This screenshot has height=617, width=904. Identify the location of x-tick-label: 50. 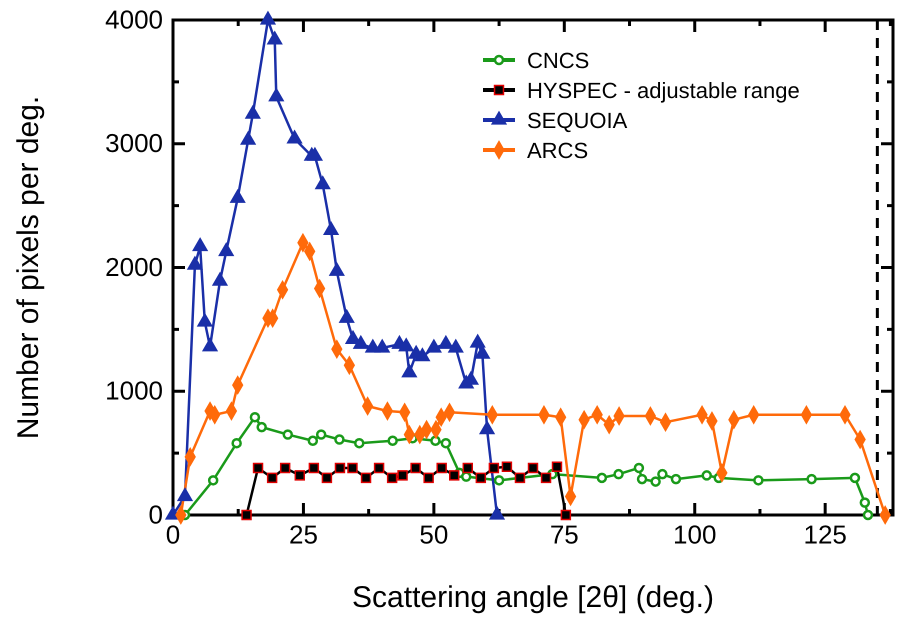
(433, 534).